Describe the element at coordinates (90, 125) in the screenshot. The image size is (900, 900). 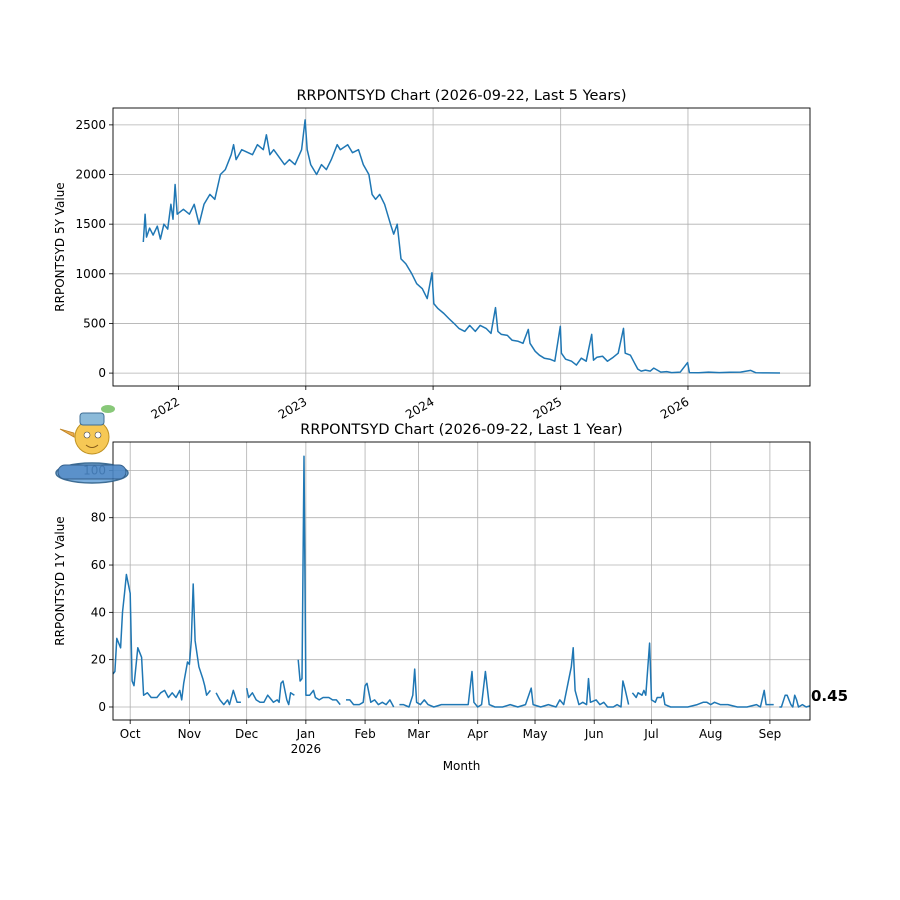
I see `chart-5y-ytick-label: 2500` at that location.